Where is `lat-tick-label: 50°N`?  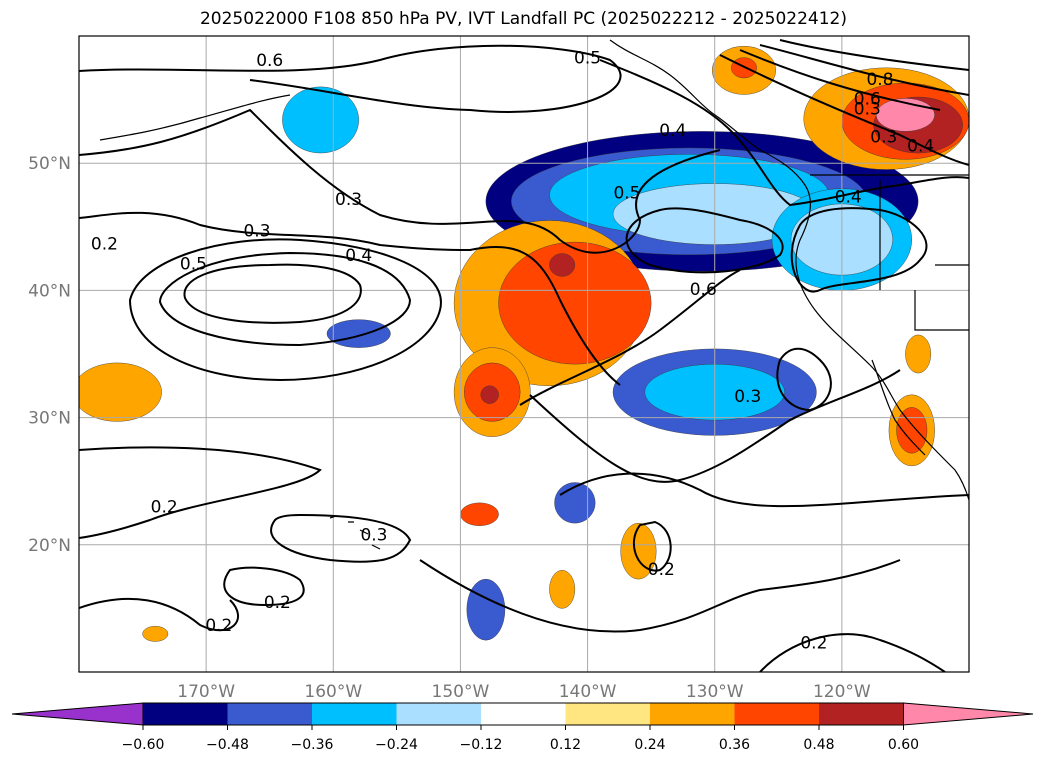
lat-tick-label: 50°N is located at coordinates (49, 164).